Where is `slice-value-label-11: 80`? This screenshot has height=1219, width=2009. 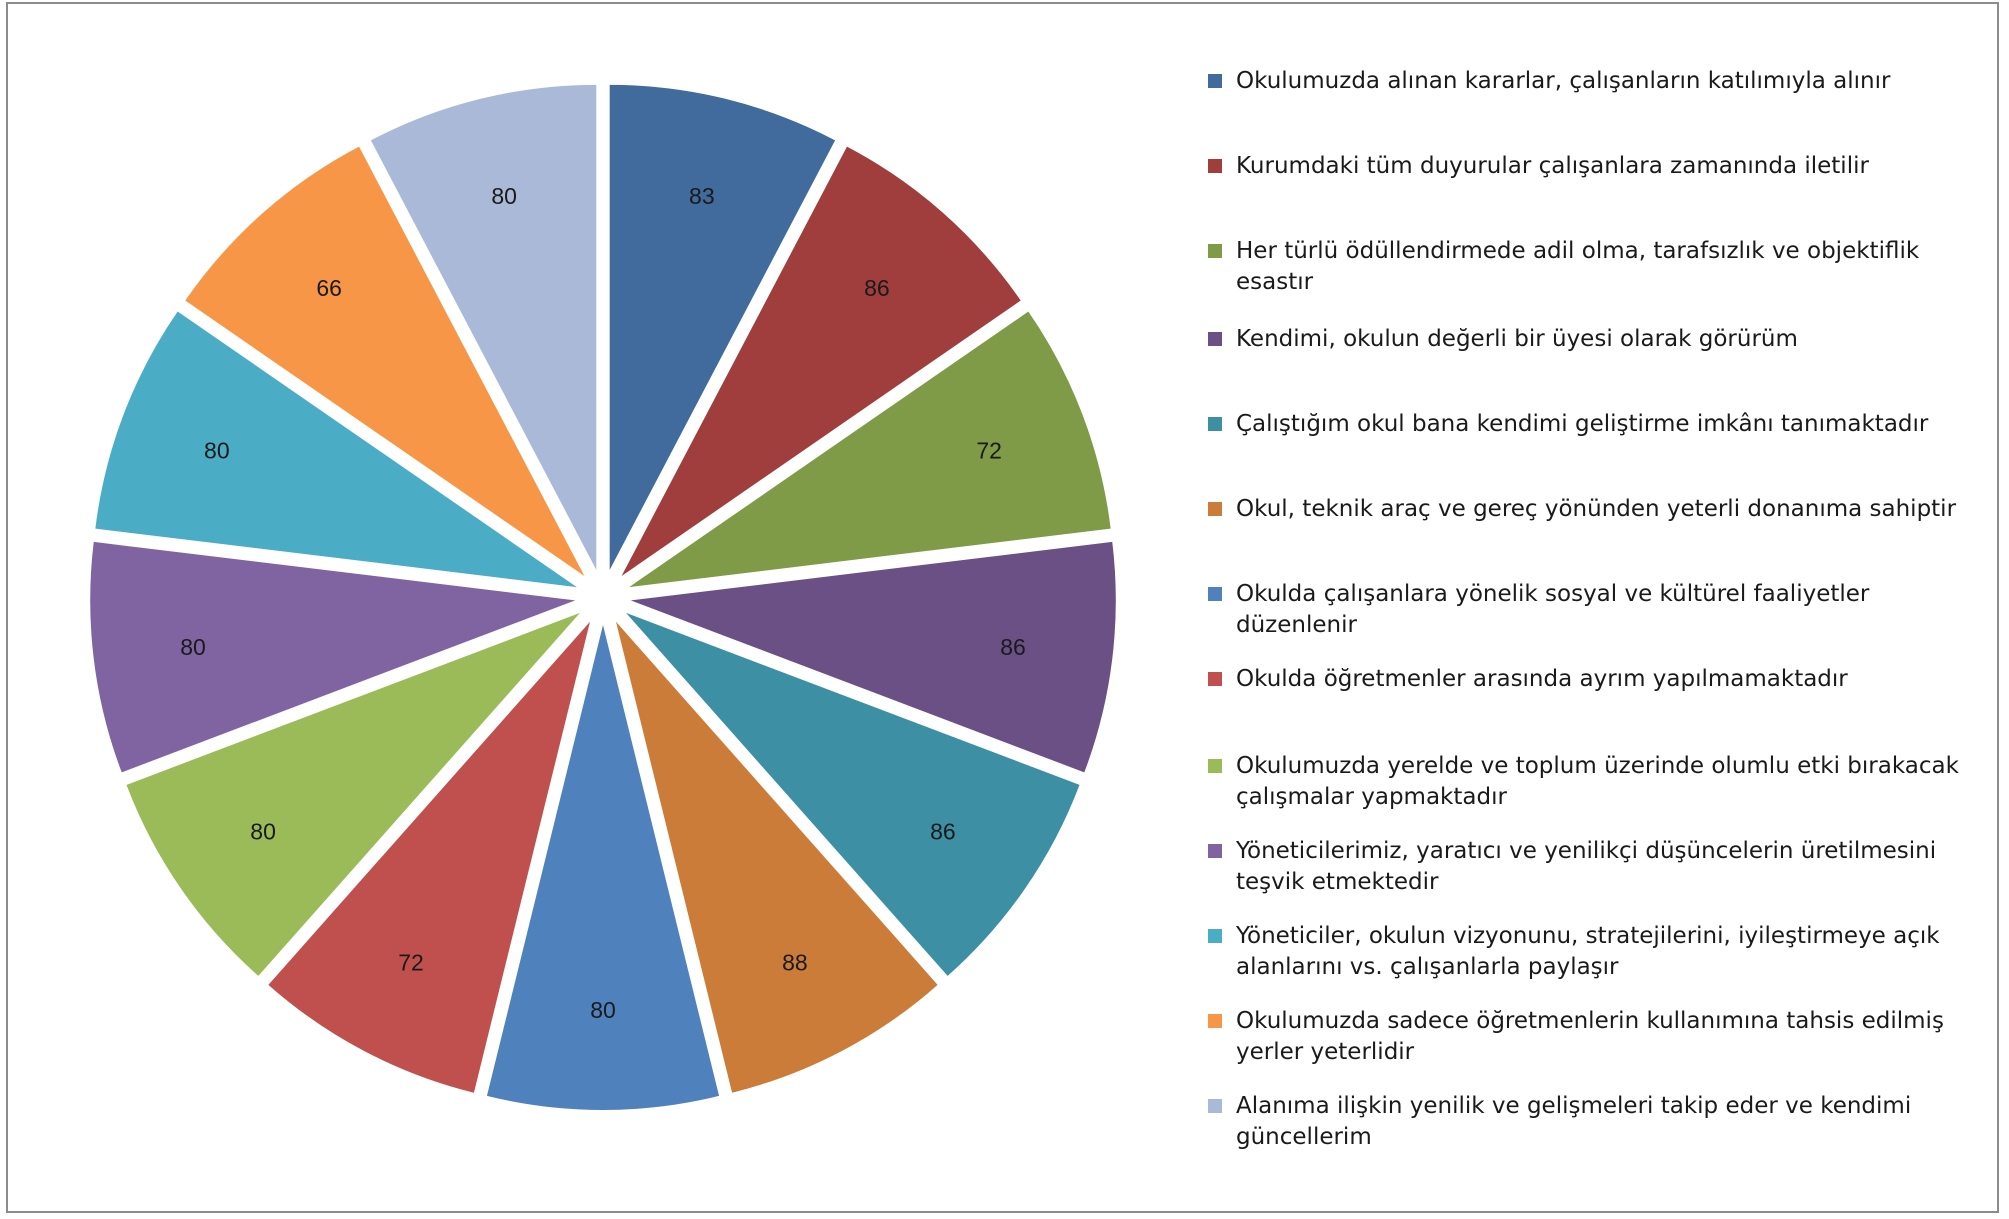 slice-value-label-11: 80 is located at coordinates (217, 451).